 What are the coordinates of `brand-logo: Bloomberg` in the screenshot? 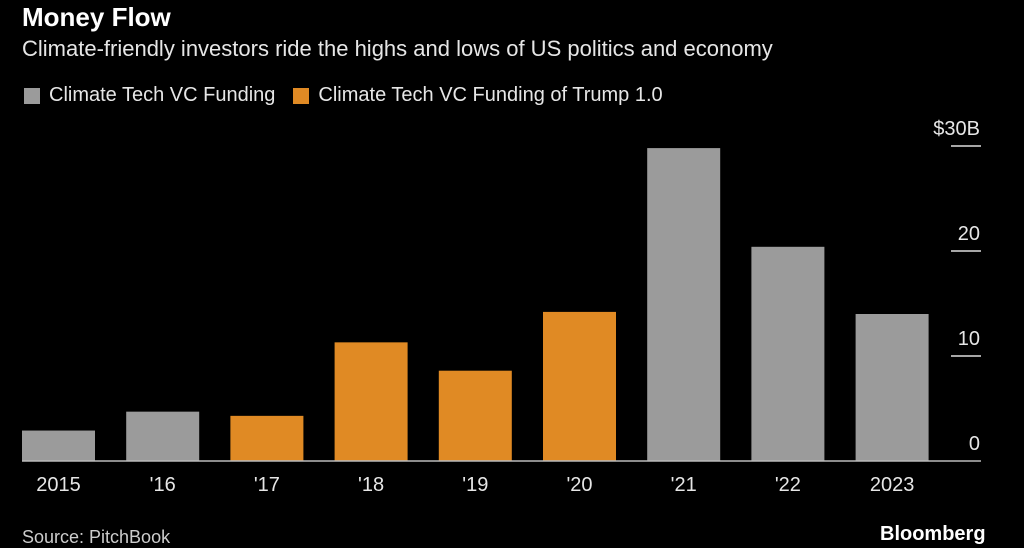 It's located at (933, 534).